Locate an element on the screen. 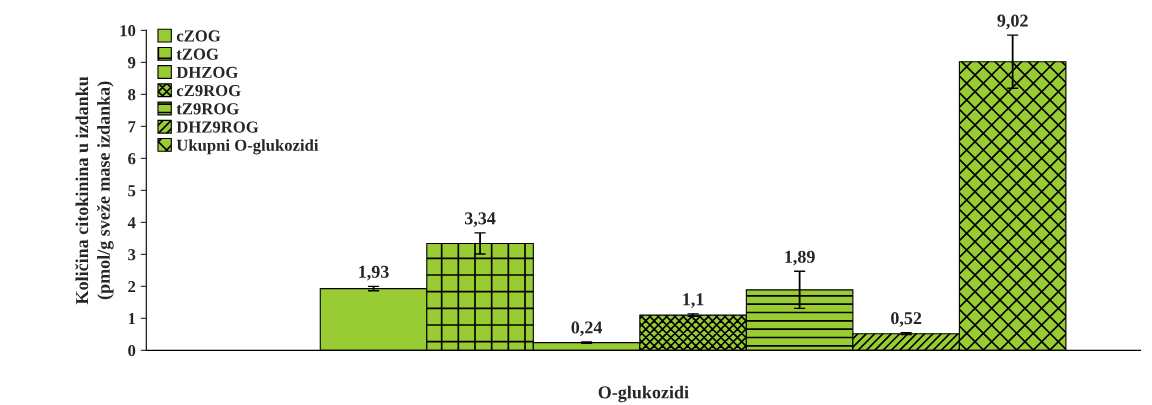 The height and width of the screenshot is (405, 1152). y-tick-label: 2 is located at coordinates (132, 287).